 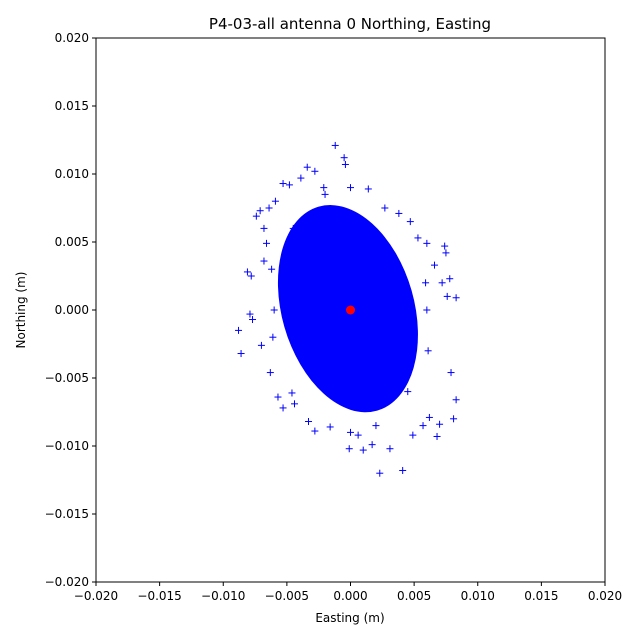 I want to click on chart-title: P4-03-all antenna 0 Northing, Easting, so click(x=350, y=24).